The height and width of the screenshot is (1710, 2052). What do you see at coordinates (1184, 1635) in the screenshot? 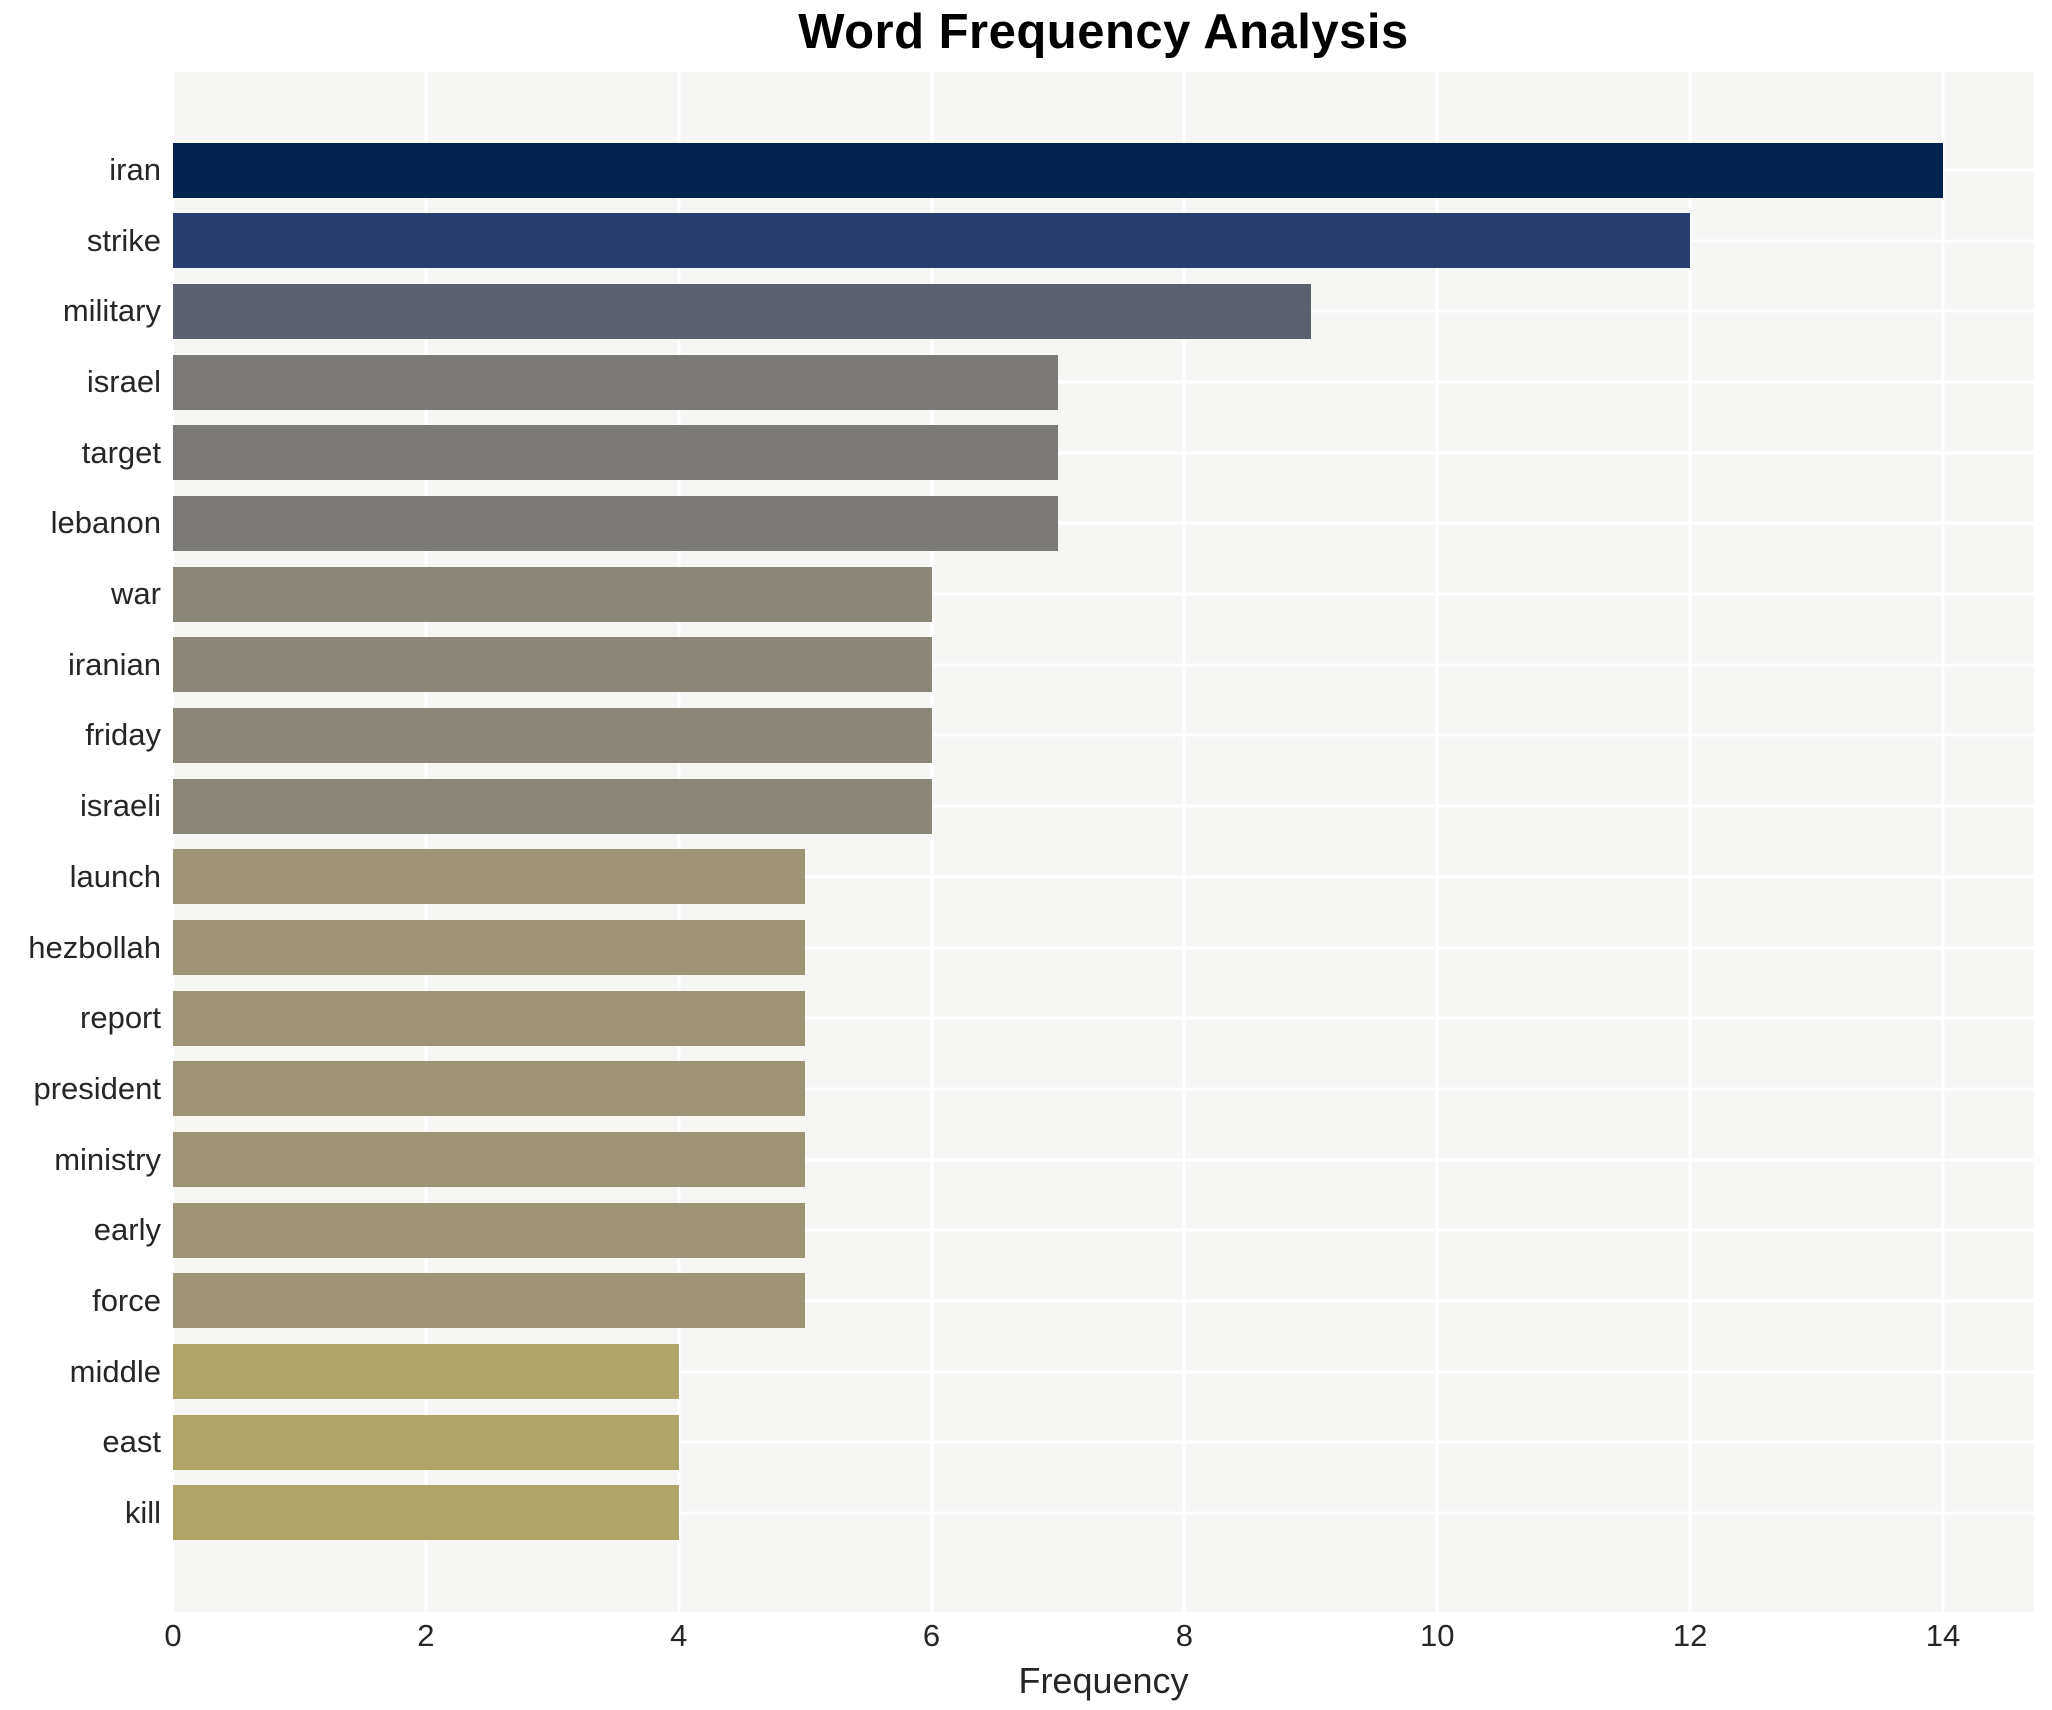
I see `x-tick-label-8: 8` at bounding box center [1184, 1635].